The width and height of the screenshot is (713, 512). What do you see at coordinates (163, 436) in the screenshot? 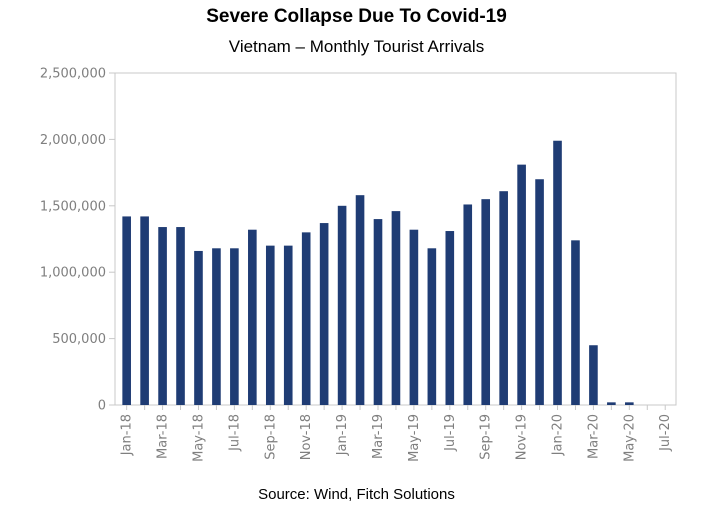
I see `x-tick-label: Mar-18` at bounding box center [163, 436].